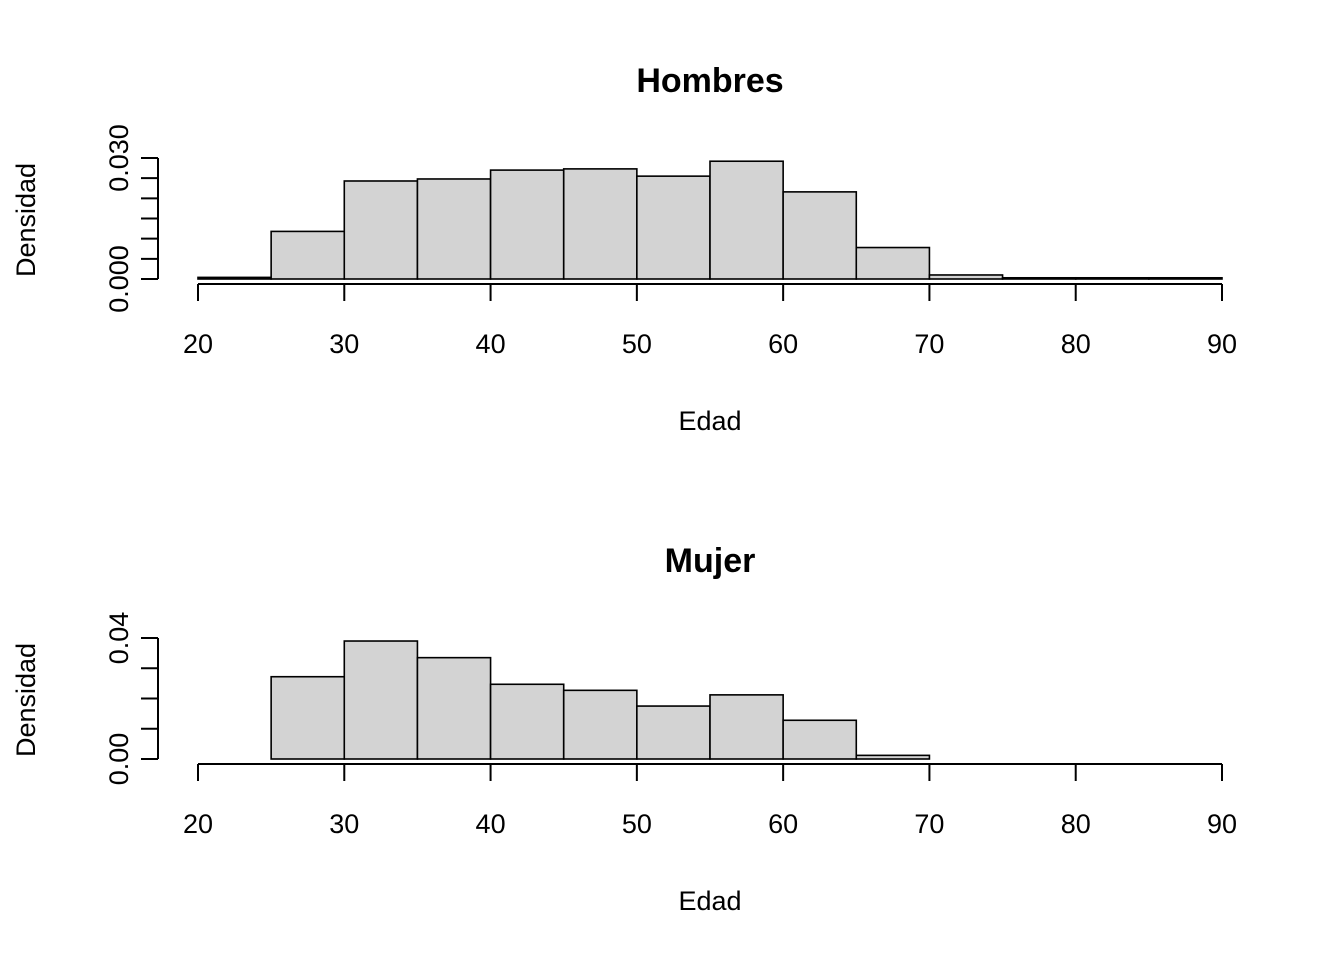  I want to click on chart-title: Mujer, so click(710, 561).